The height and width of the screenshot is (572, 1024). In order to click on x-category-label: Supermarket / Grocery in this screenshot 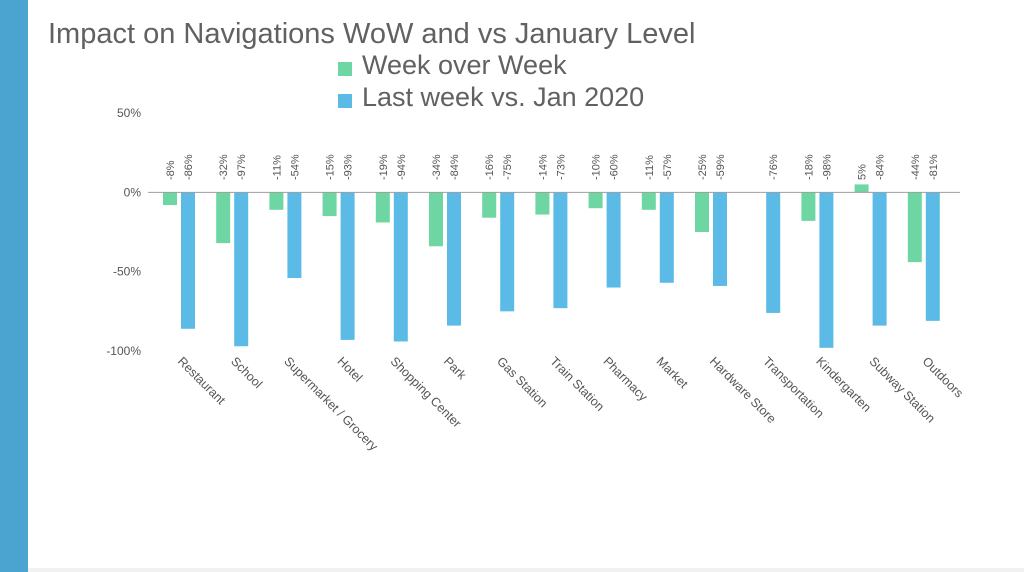, I will do `click(331, 404)`.